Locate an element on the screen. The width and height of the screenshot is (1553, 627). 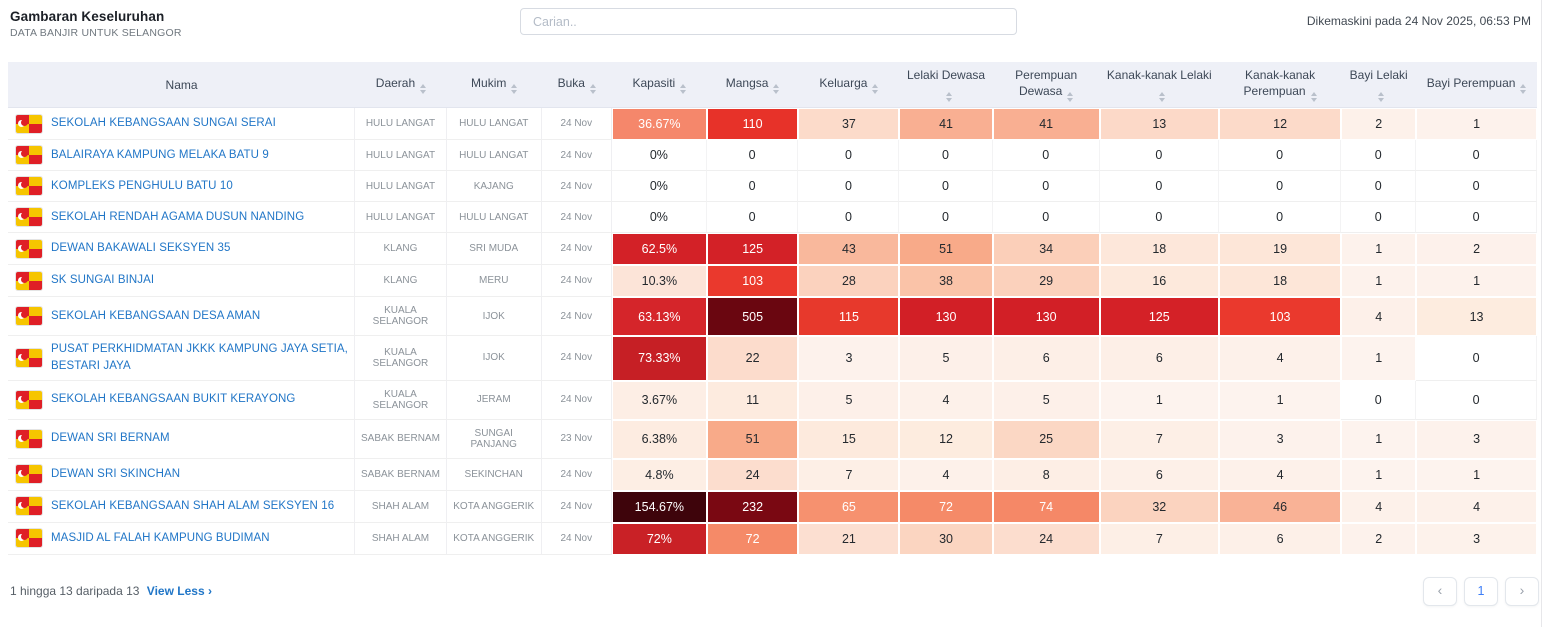
centre-name-link: DEWAN BAKAWALI SEKSYEN 35 is located at coordinates (141, 248).